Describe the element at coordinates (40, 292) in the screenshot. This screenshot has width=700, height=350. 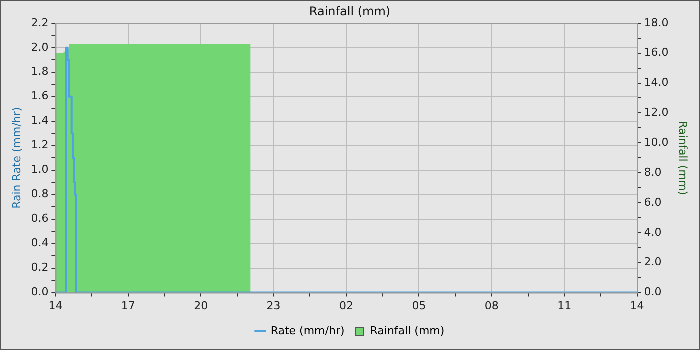
I see `y-tick-label: 0.0` at that location.